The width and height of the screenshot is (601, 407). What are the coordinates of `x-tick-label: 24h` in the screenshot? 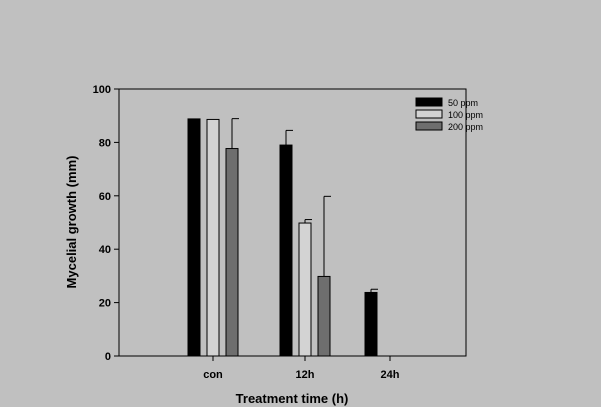 It's located at (390, 375).